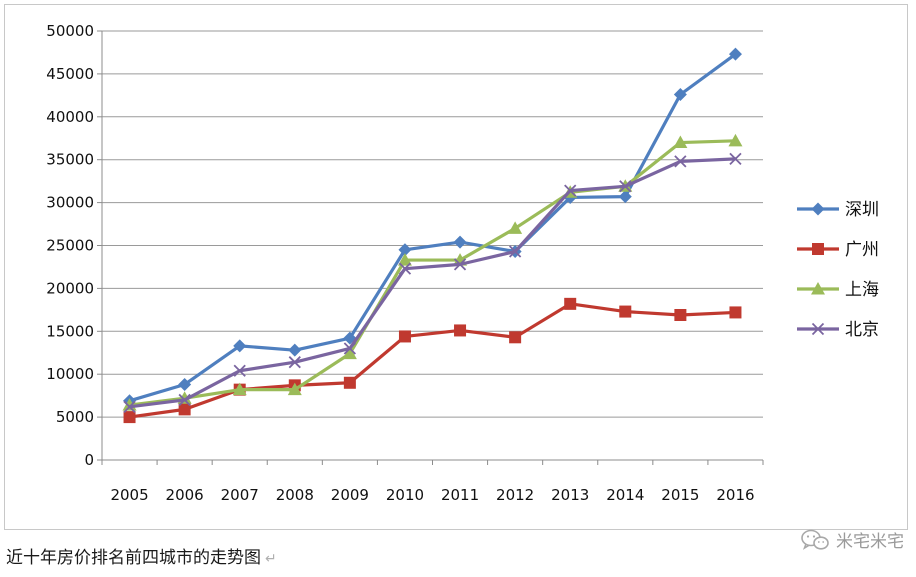 This screenshot has height=577, width=916. Describe the element at coordinates (129, 495) in the screenshot. I see `x-tick-label: 2005` at that location.